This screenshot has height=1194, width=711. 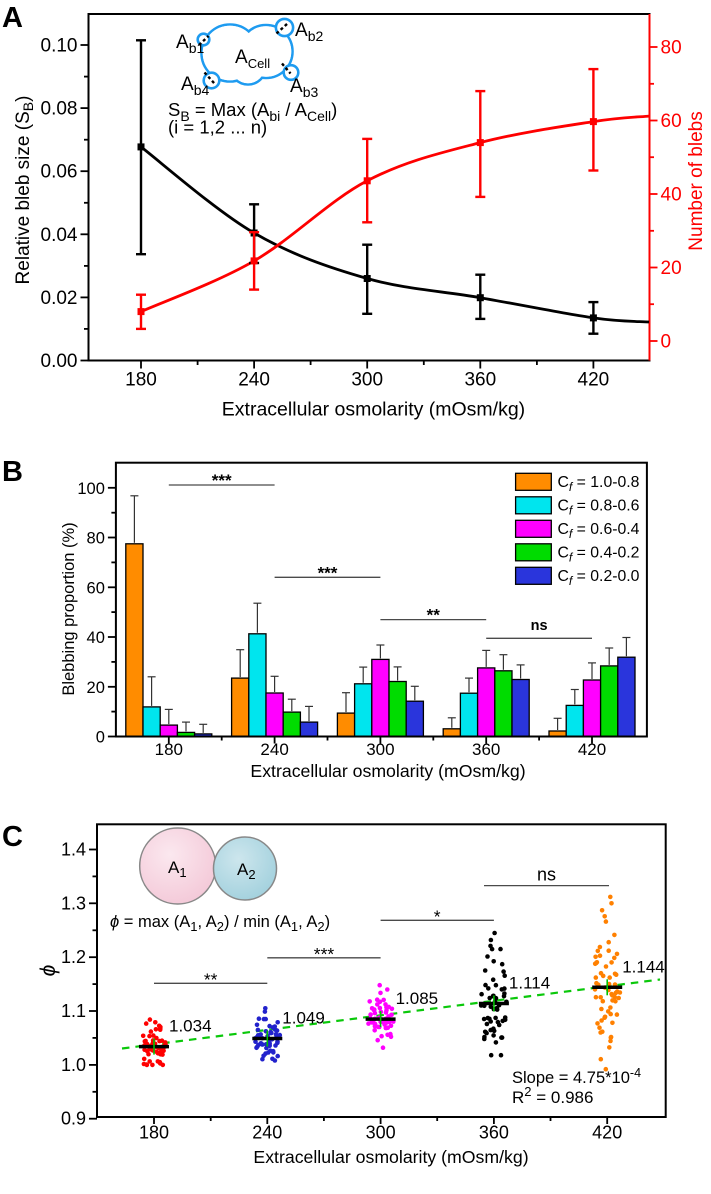 I want to click on svg-text:ϕ = max (A1, A2) / min (A1, A2: ϕ = max (A1, A2) / min (A1, A2), so click(x=220, y=923).